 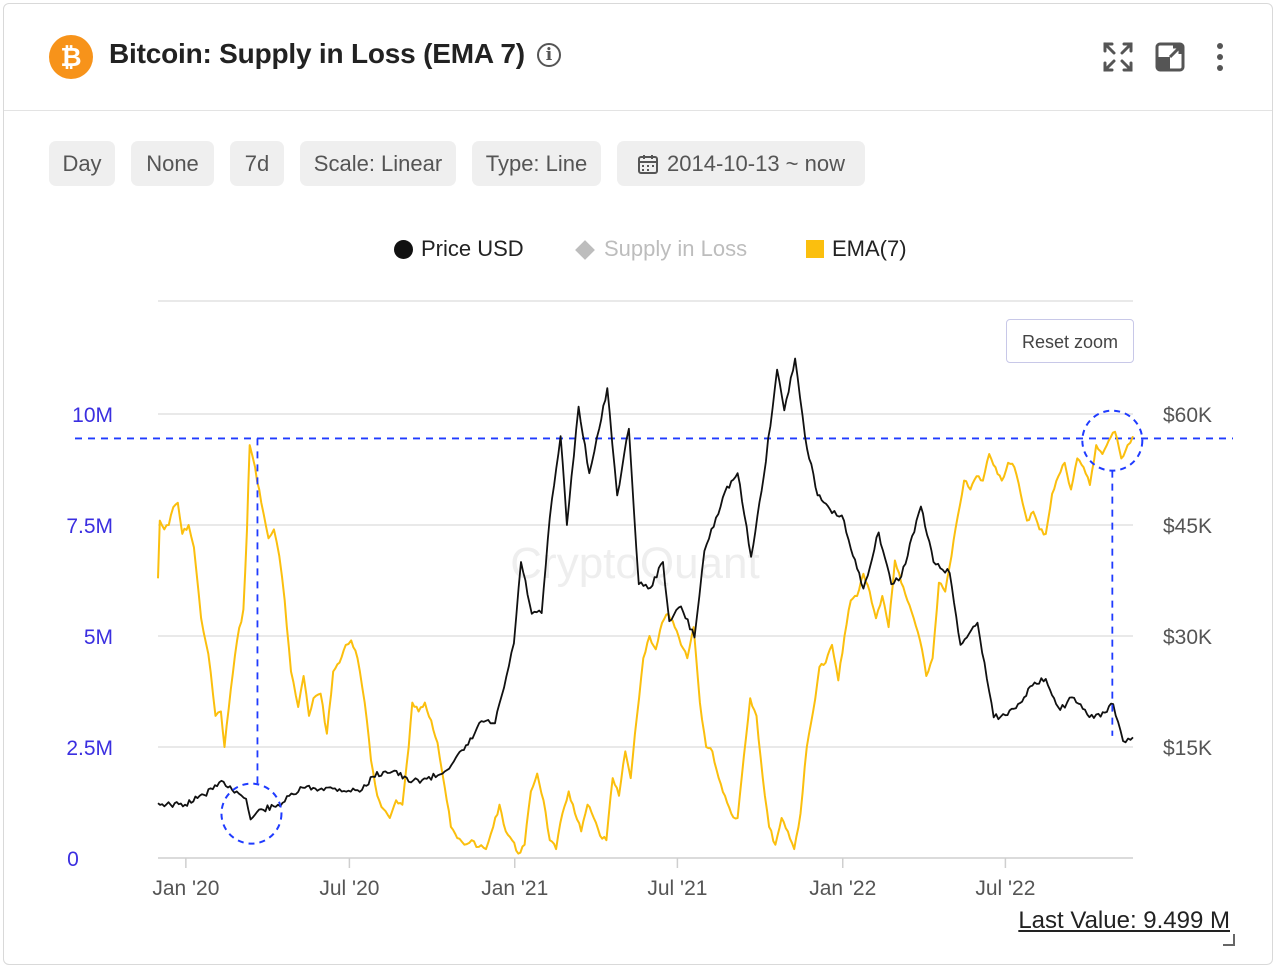 I want to click on type-chip: Type: Line, so click(x=536, y=163).